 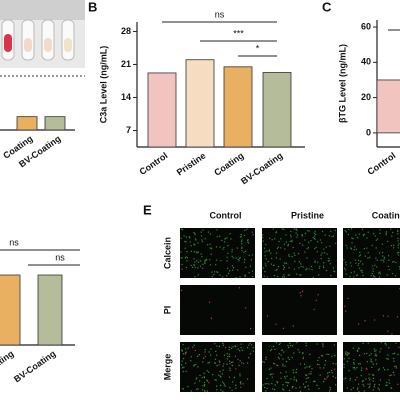 What do you see at coordinates (167, 253) in the screenshot?
I see `row-label: Calcein` at bounding box center [167, 253].